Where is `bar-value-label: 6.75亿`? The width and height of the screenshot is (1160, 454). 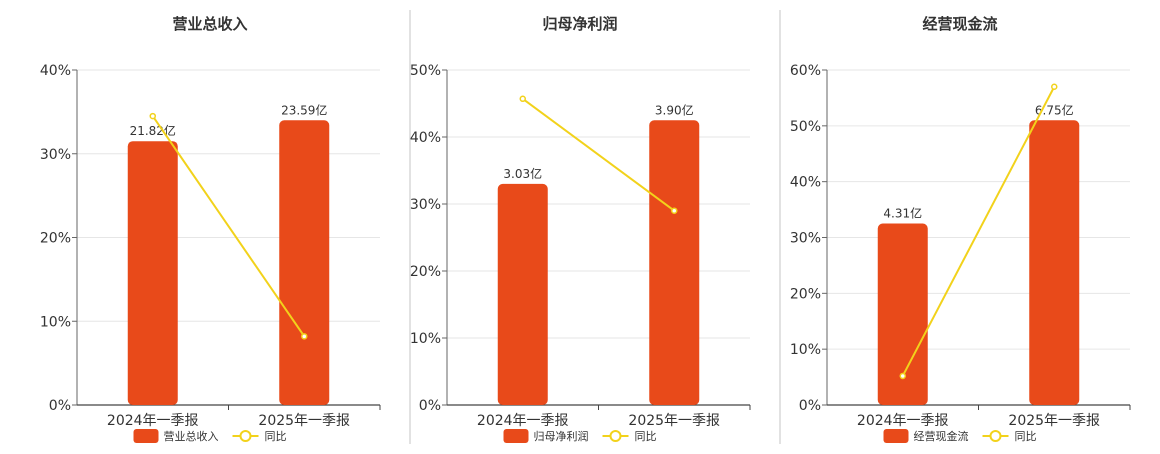 bar-value-label: 6.75亿 is located at coordinates (1054, 109).